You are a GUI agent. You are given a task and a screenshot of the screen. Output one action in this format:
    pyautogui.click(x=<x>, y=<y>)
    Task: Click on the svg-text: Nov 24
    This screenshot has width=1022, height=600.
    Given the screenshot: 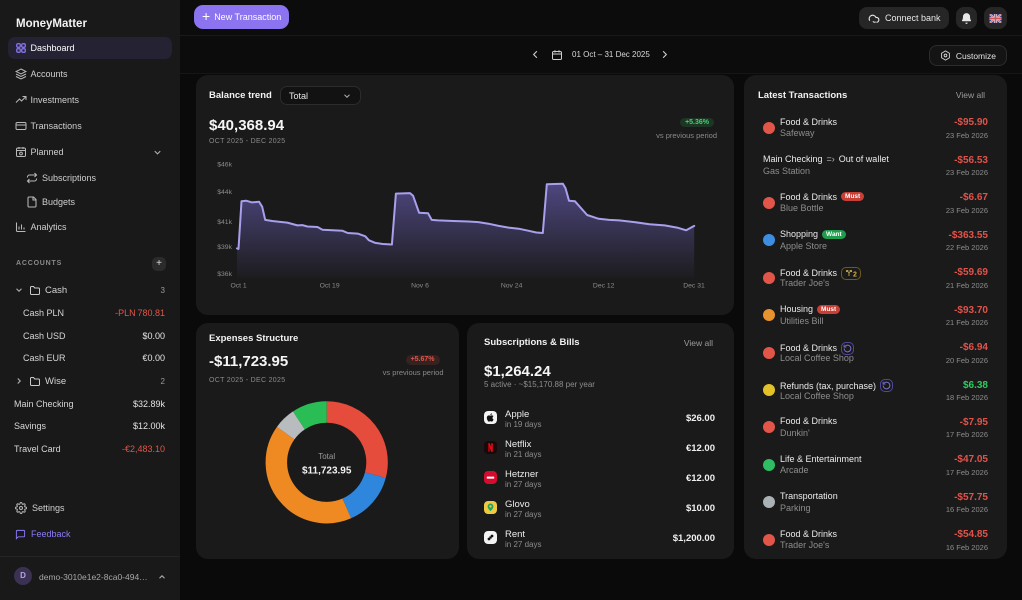 What is the action you would take?
    pyautogui.click(x=512, y=286)
    